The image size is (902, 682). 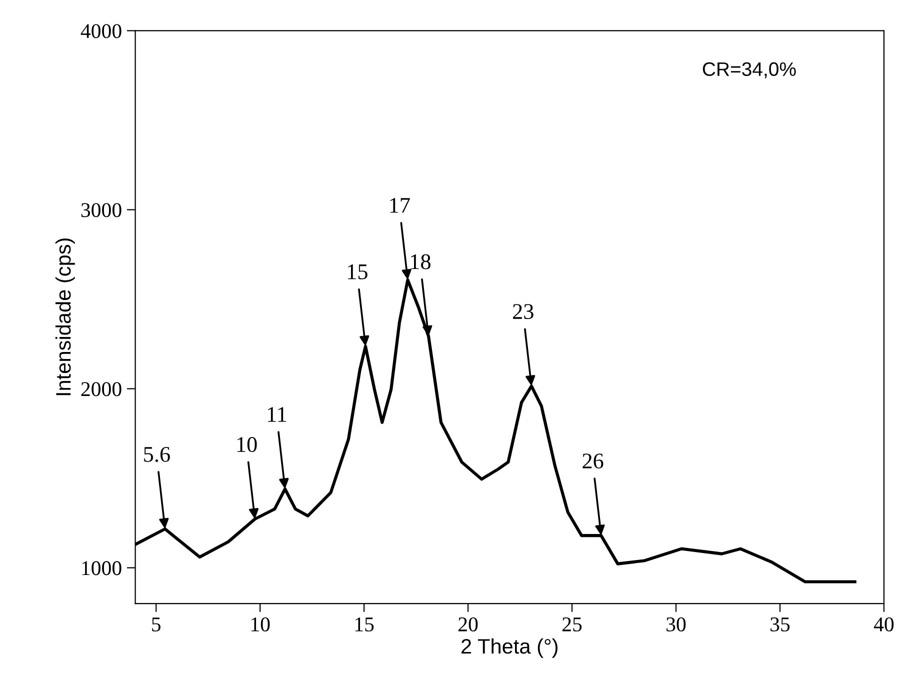 What do you see at coordinates (247, 444) in the screenshot?
I see `annotation: 10` at bounding box center [247, 444].